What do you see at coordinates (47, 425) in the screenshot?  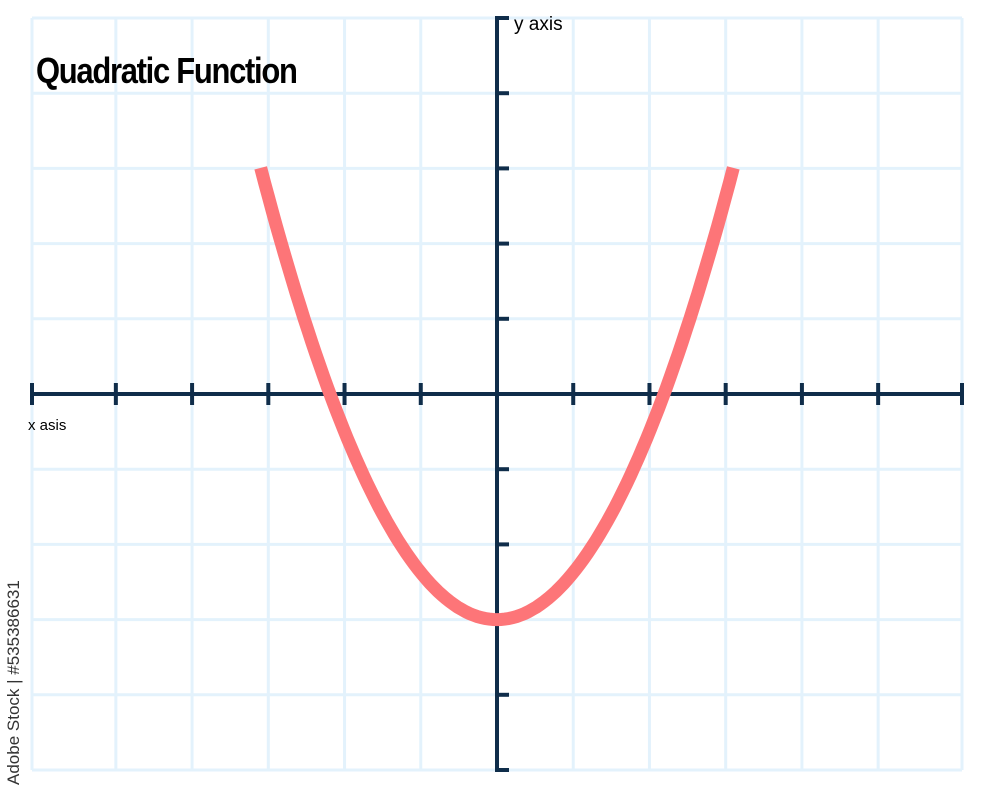 I see `x-axis-label: x asis` at bounding box center [47, 425].